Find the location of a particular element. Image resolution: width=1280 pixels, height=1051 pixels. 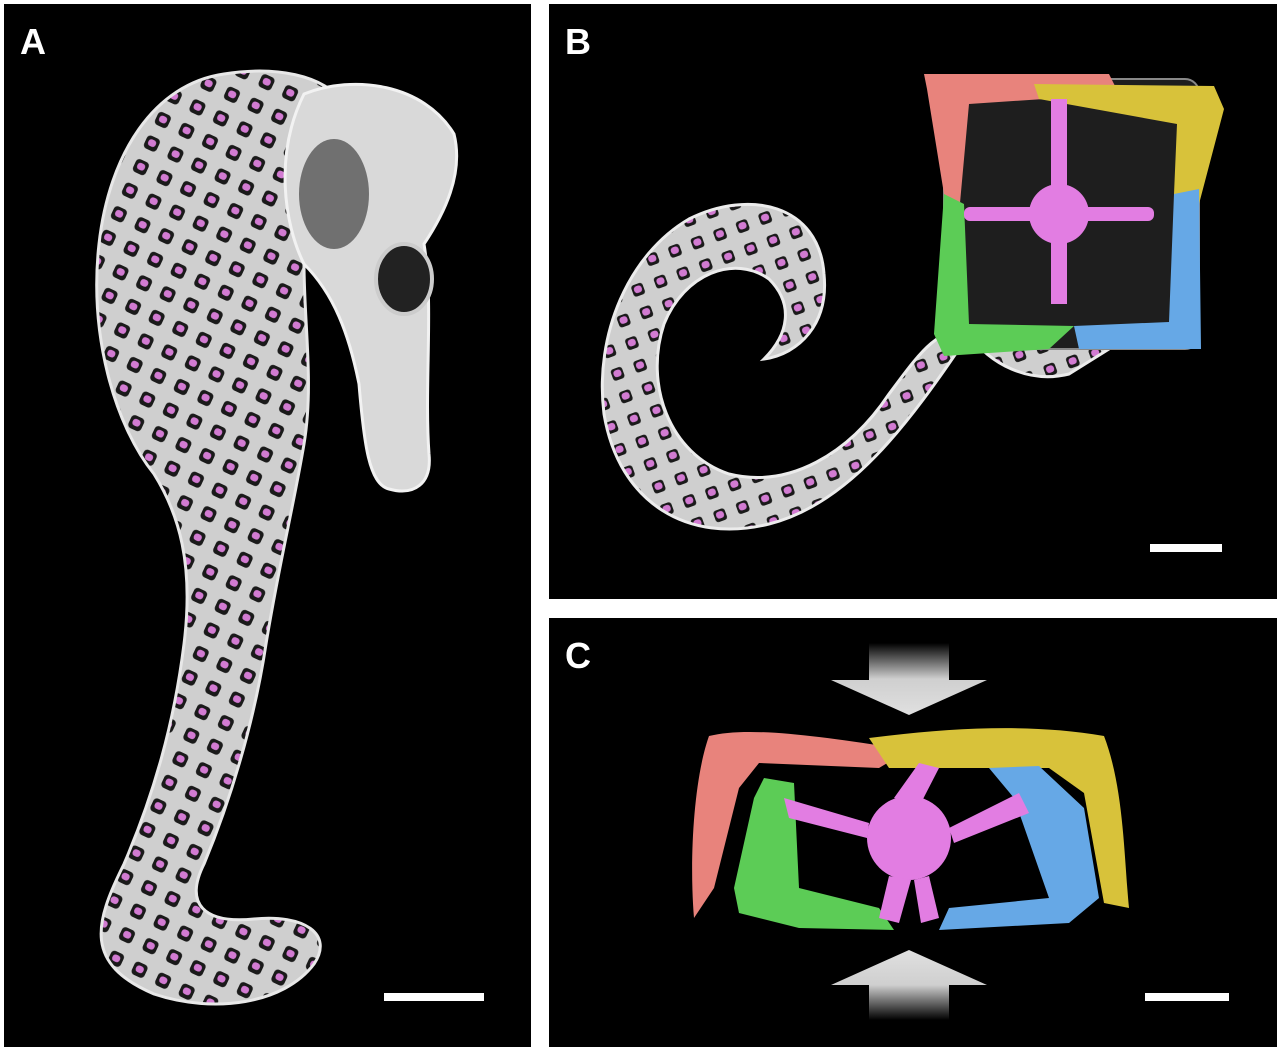

coiled-tail is located at coordinates (786, 366).